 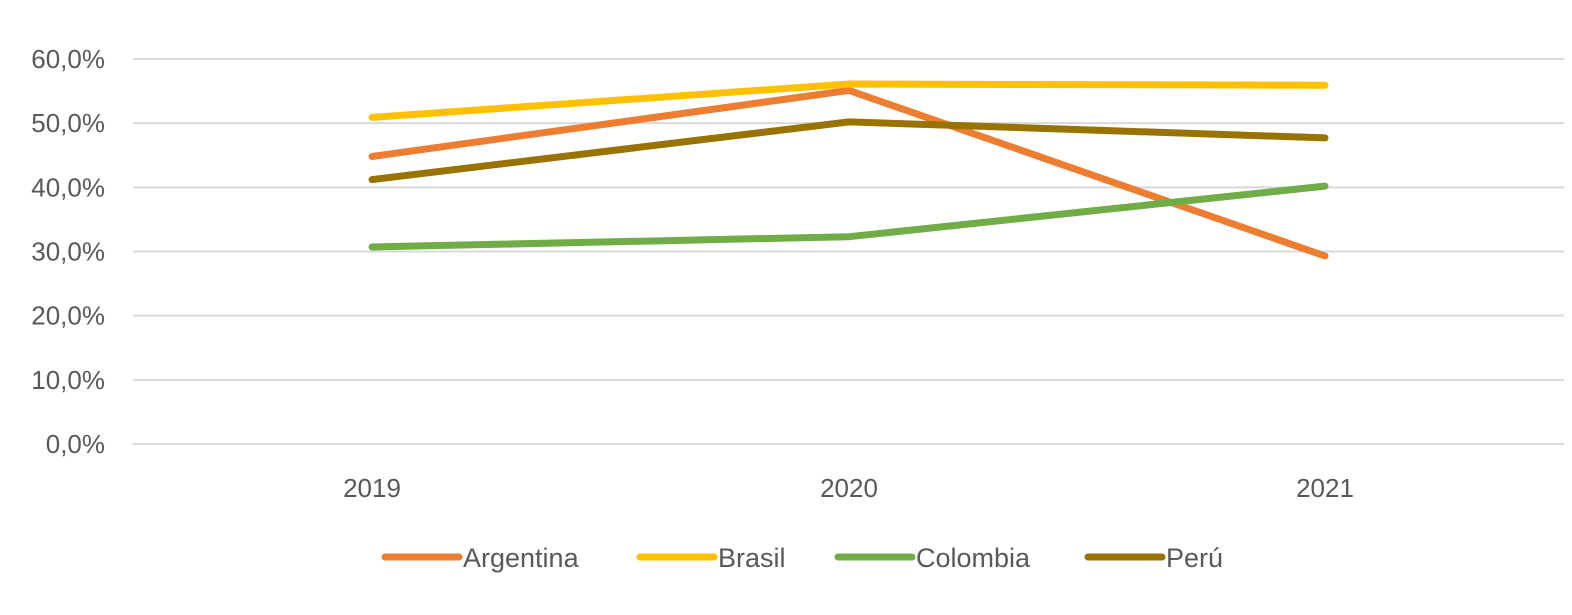 What do you see at coordinates (68, 187) in the screenshot?
I see `y-tick-label: 40,0%` at bounding box center [68, 187].